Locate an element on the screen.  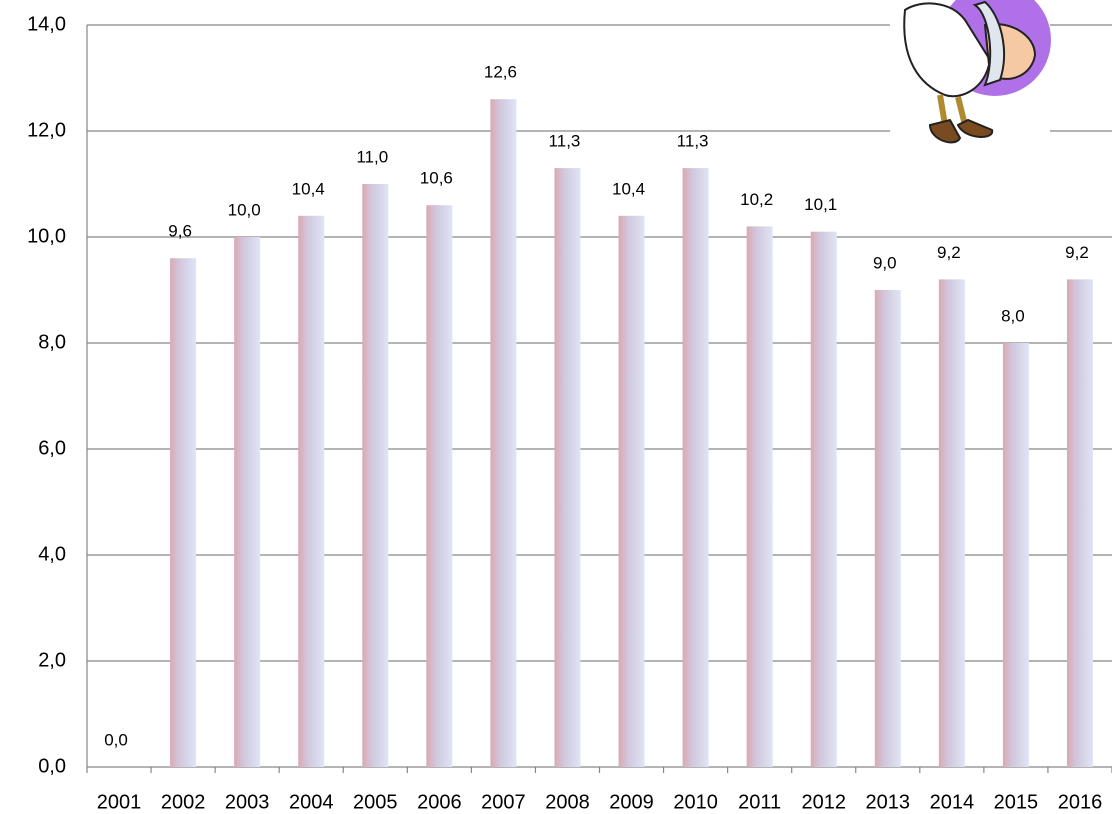
y-tick-label: 2,0 is located at coordinates (52, 660).